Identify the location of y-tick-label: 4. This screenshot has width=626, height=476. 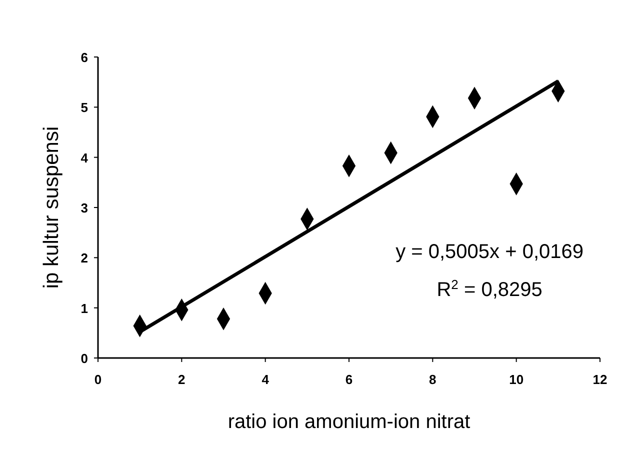
(84, 158).